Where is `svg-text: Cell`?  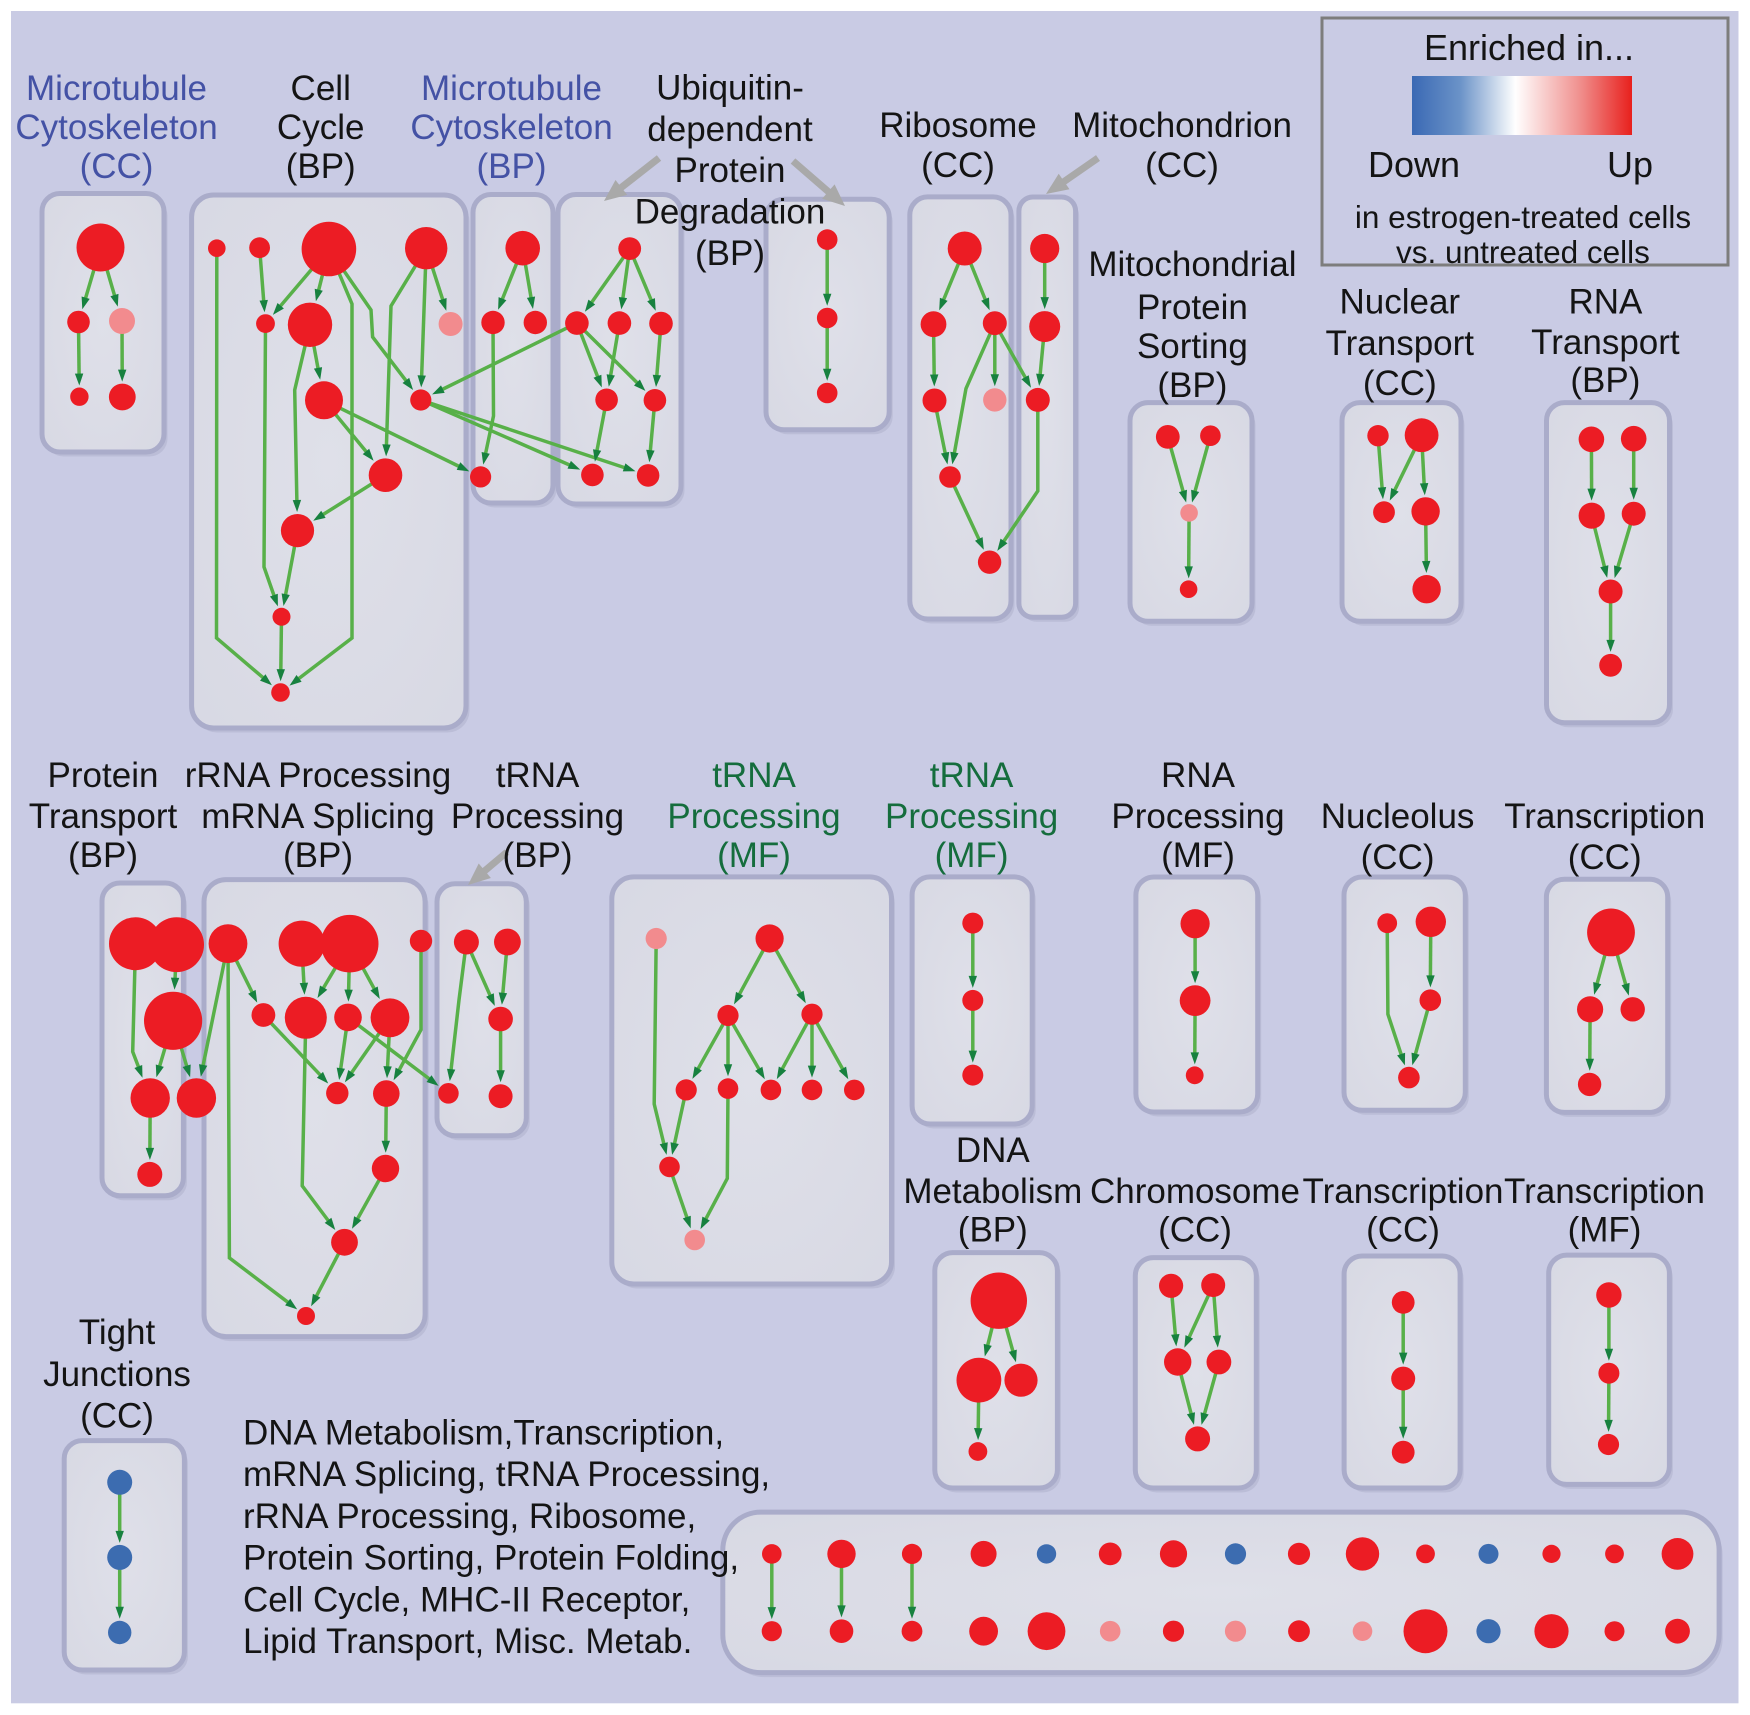 svg-text: Cell is located at coordinates (321, 88).